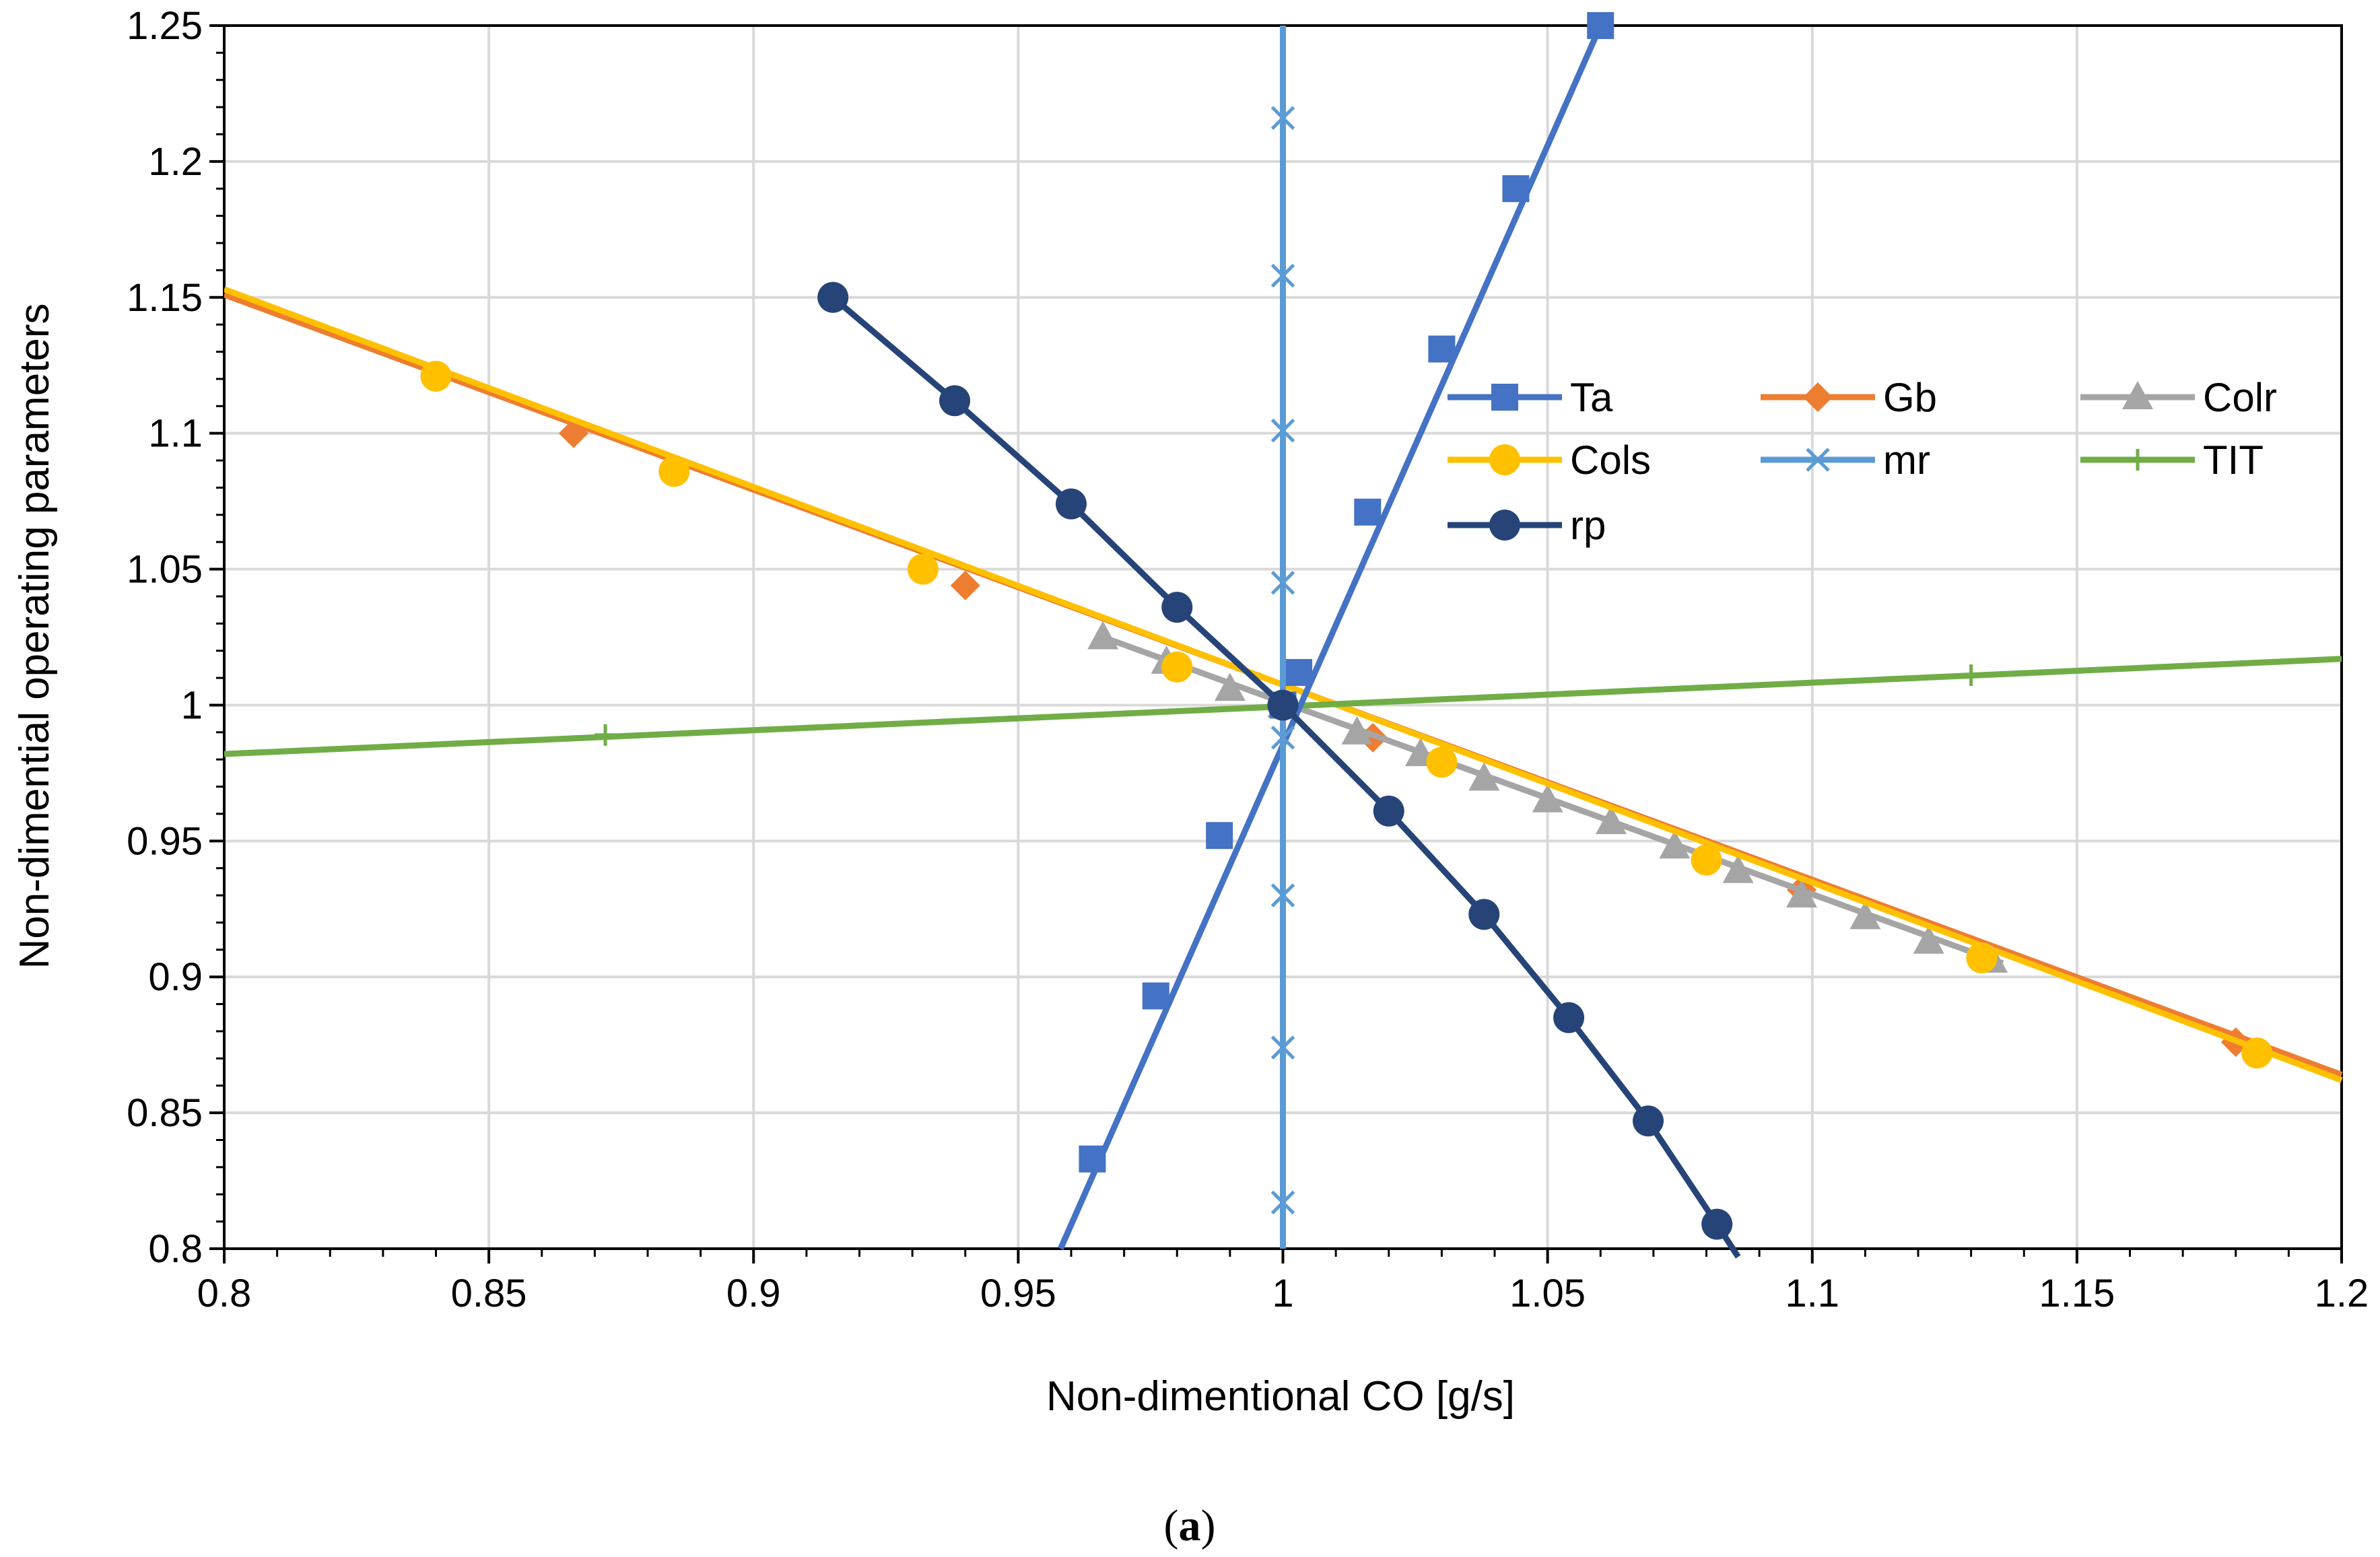 Image resolution: width=2380 pixels, height=1557 pixels. What do you see at coordinates (176, 1249) in the screenshot?
I see `y-tick-label: 0.8` at bounding box center [176, 1249].